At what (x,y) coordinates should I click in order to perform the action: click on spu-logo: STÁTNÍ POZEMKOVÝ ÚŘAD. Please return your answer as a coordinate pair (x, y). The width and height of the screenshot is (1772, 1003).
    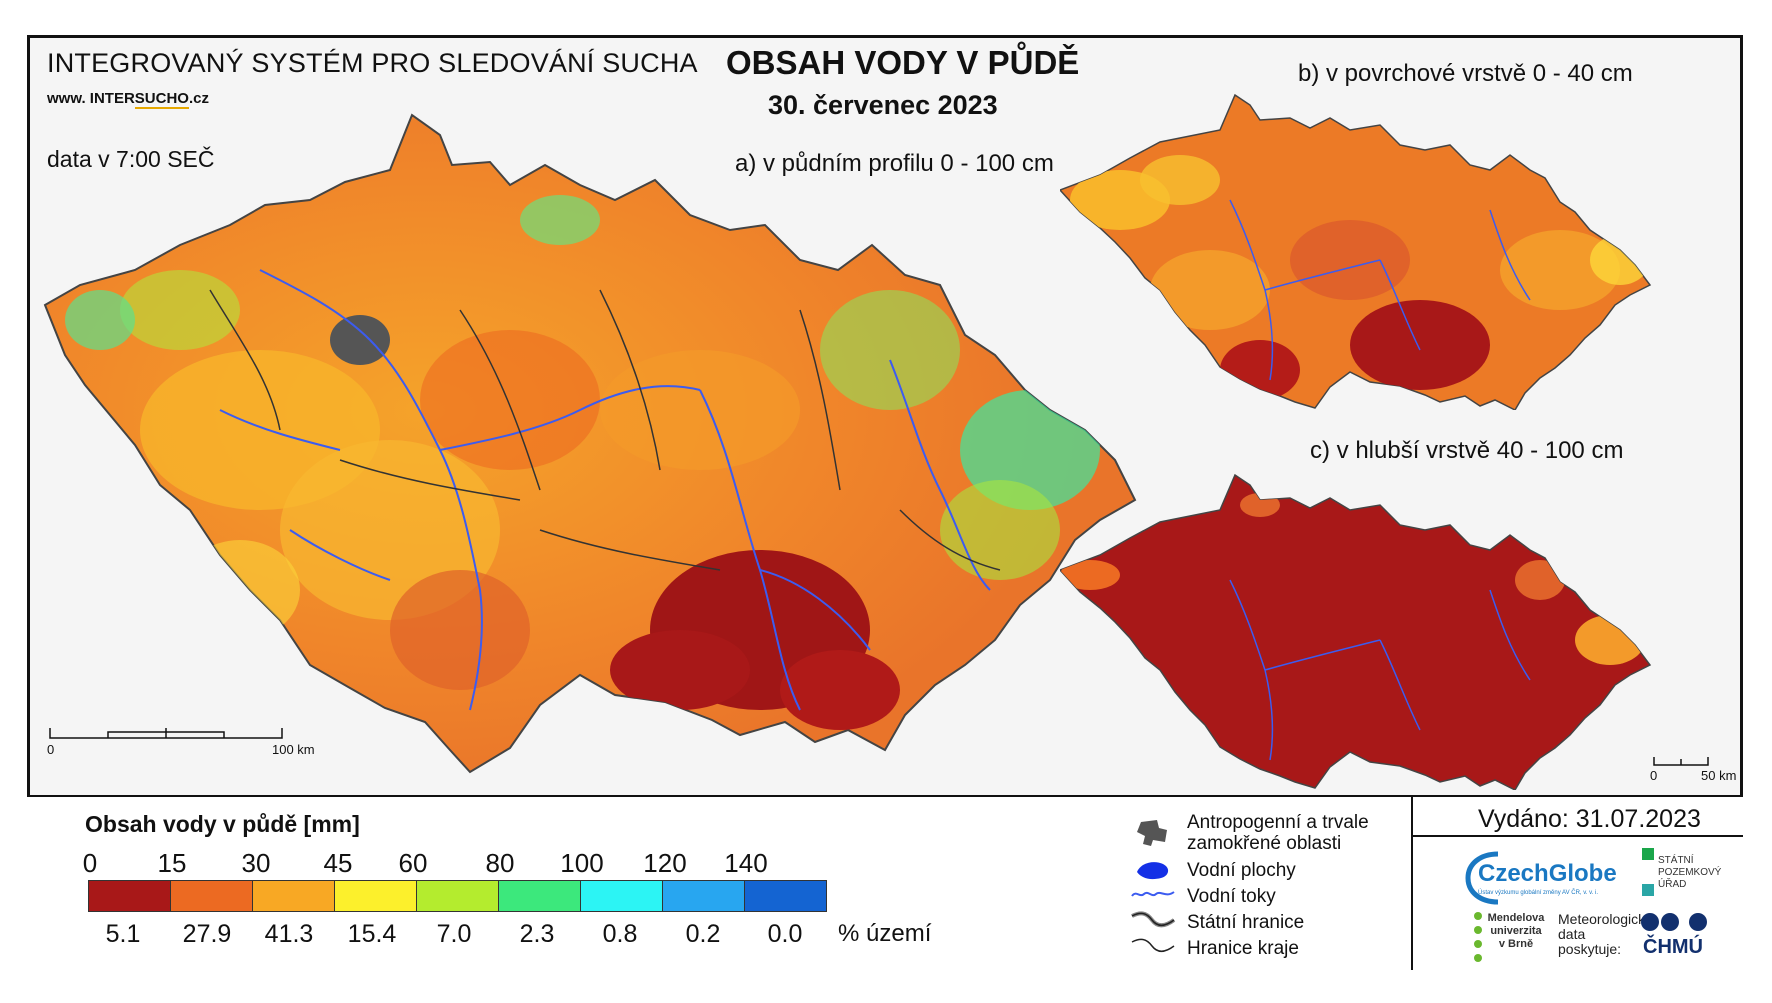
    Looking at the image, I should click on (1690, 872).